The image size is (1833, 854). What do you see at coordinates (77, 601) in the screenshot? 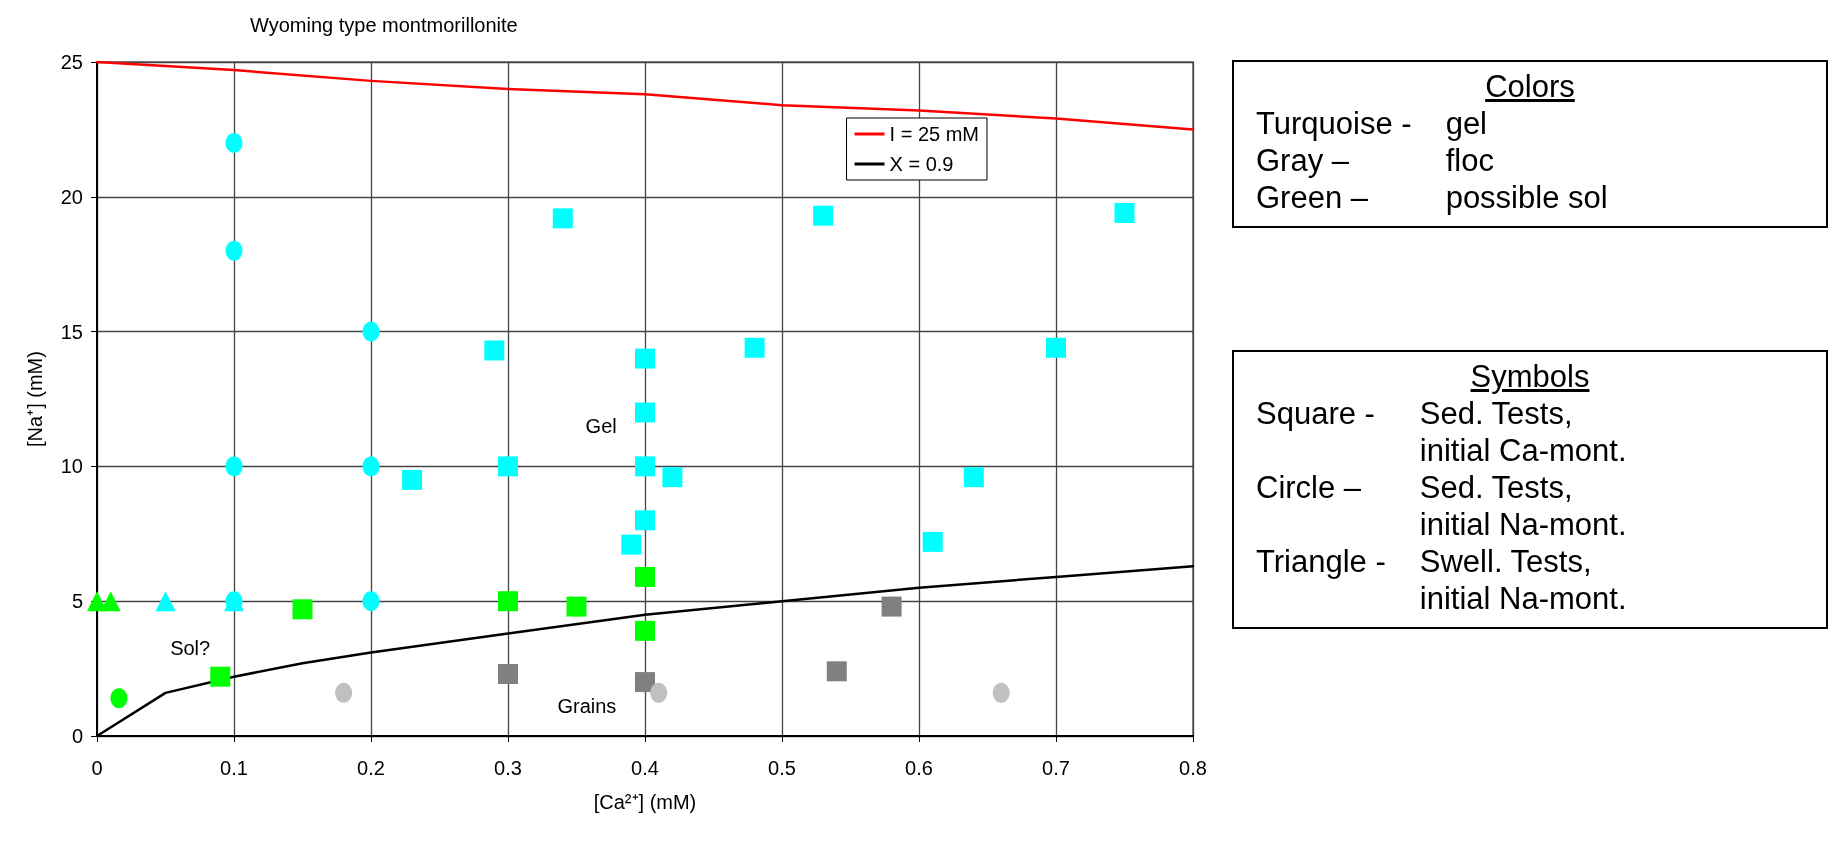
I see `y-tick-label: 5` at bounding box center [77, 601].